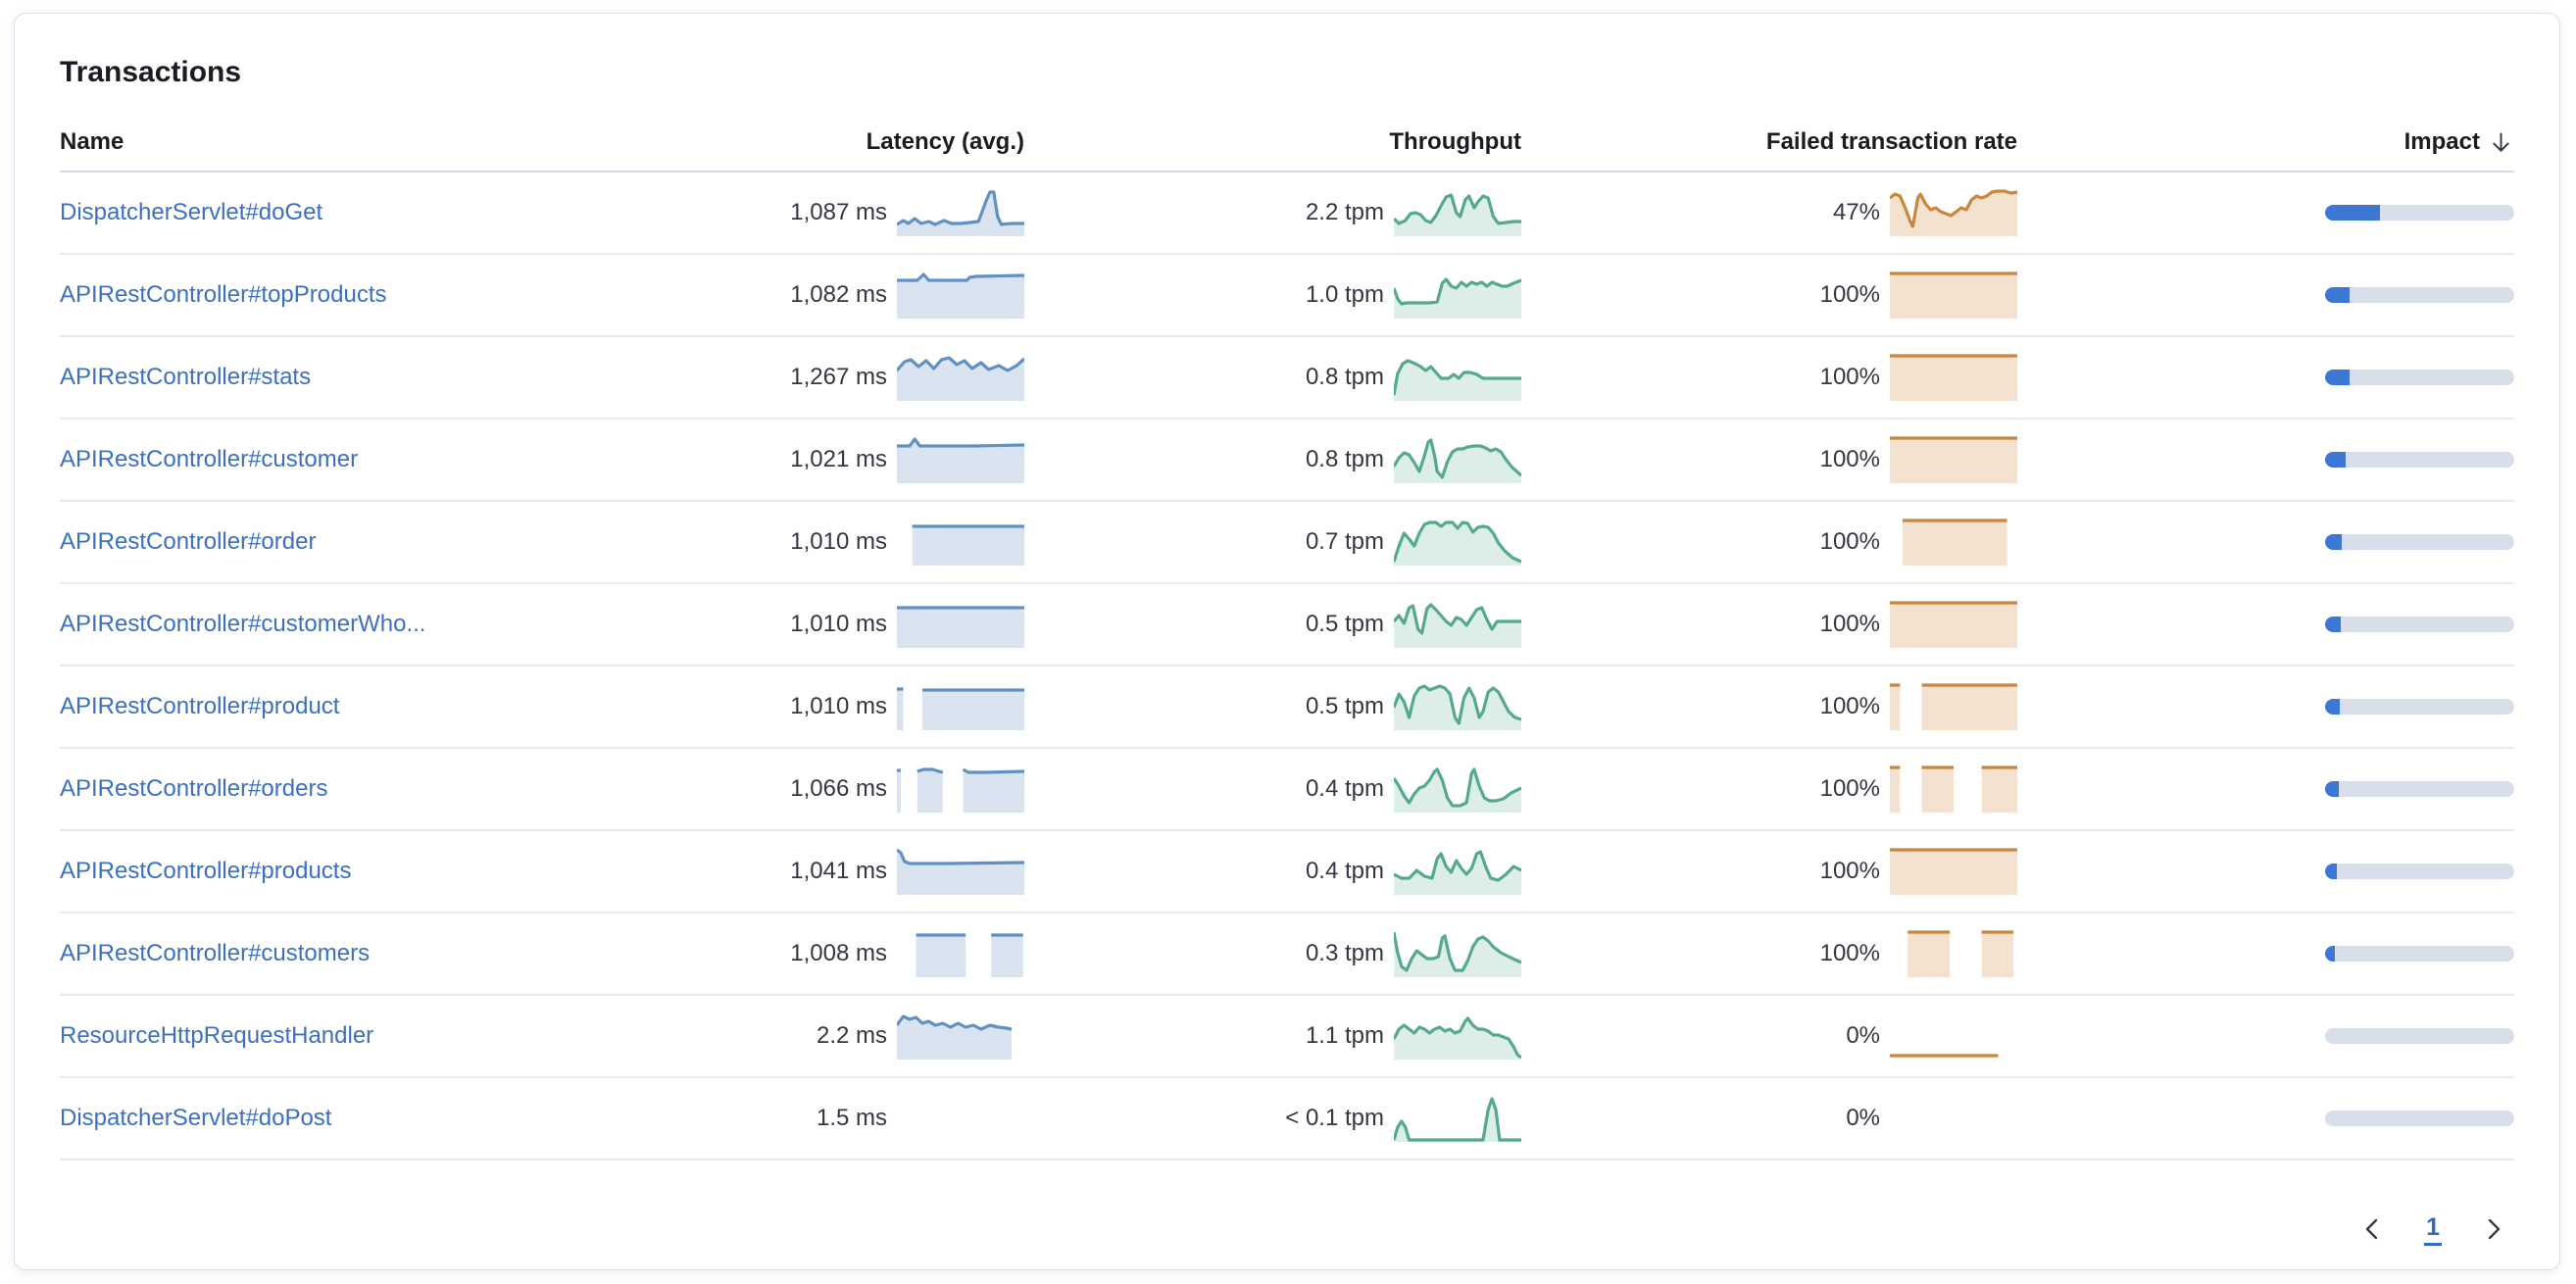 The width and height of the screenshot is (2576, 1284). What do you see at coordinates (92, 141) in the screenshot?
I see `column-header-name: Name` at bounding box center [92, 141].